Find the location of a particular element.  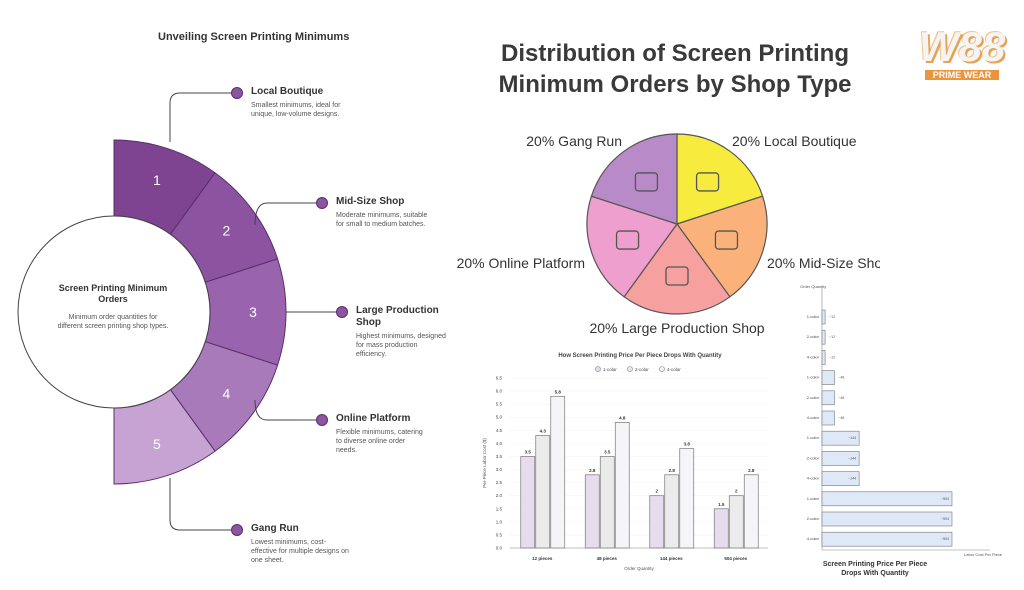

y-tick-label: 0.5 is located at coordinates (499, 534).